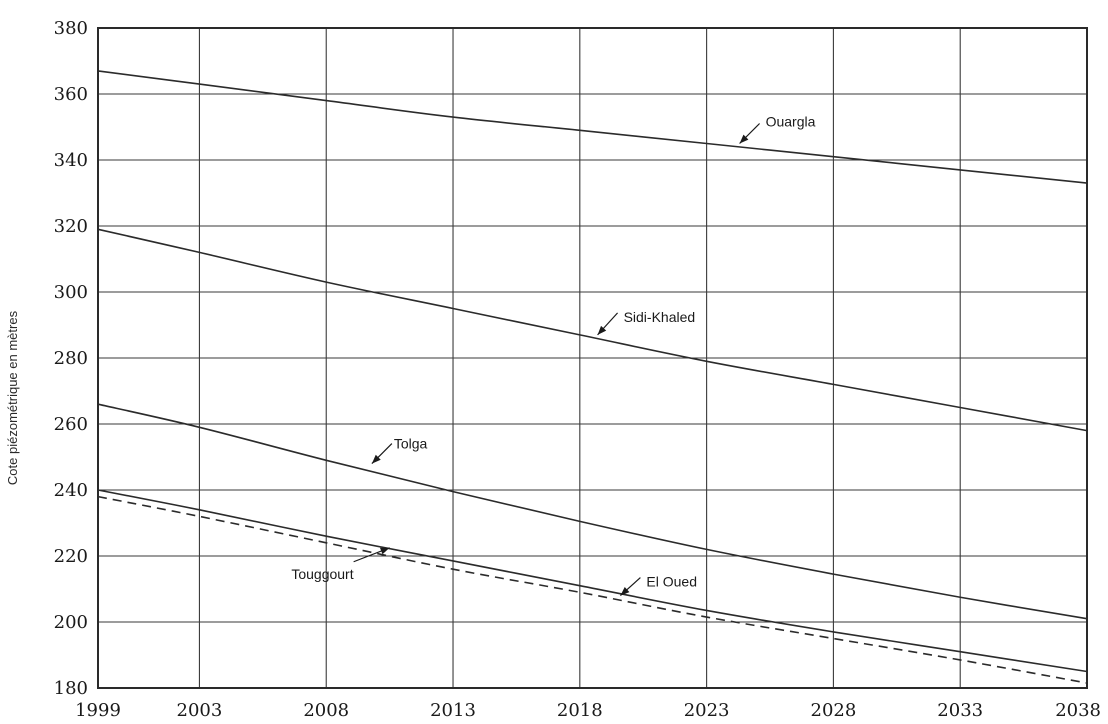 The width and height of the screenshot is (1108, 724). What do you see at coordinates (326, 710) in the screenshot?
I see `x-tick-label-2008: 2008` at bounding box center [326, 710].